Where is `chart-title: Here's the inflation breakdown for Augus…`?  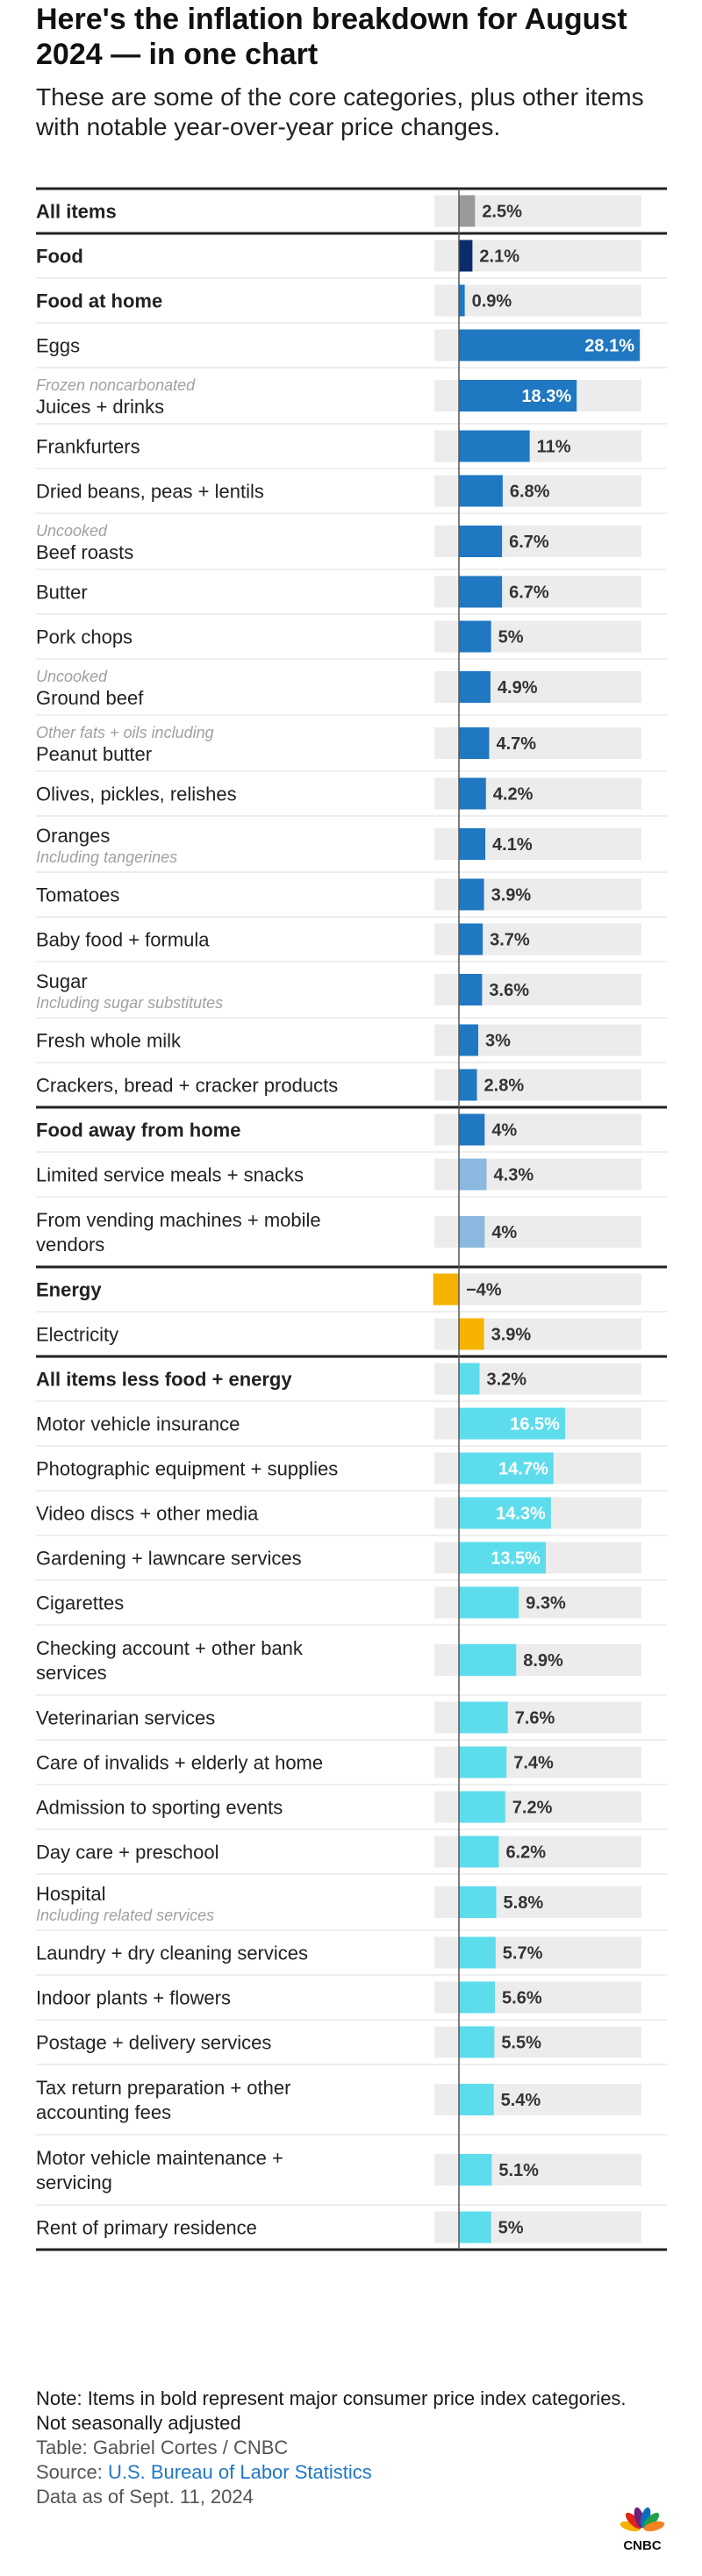 chart-title: Here's the inflation breakdown for Augus… is located at coordinates (331, 37).